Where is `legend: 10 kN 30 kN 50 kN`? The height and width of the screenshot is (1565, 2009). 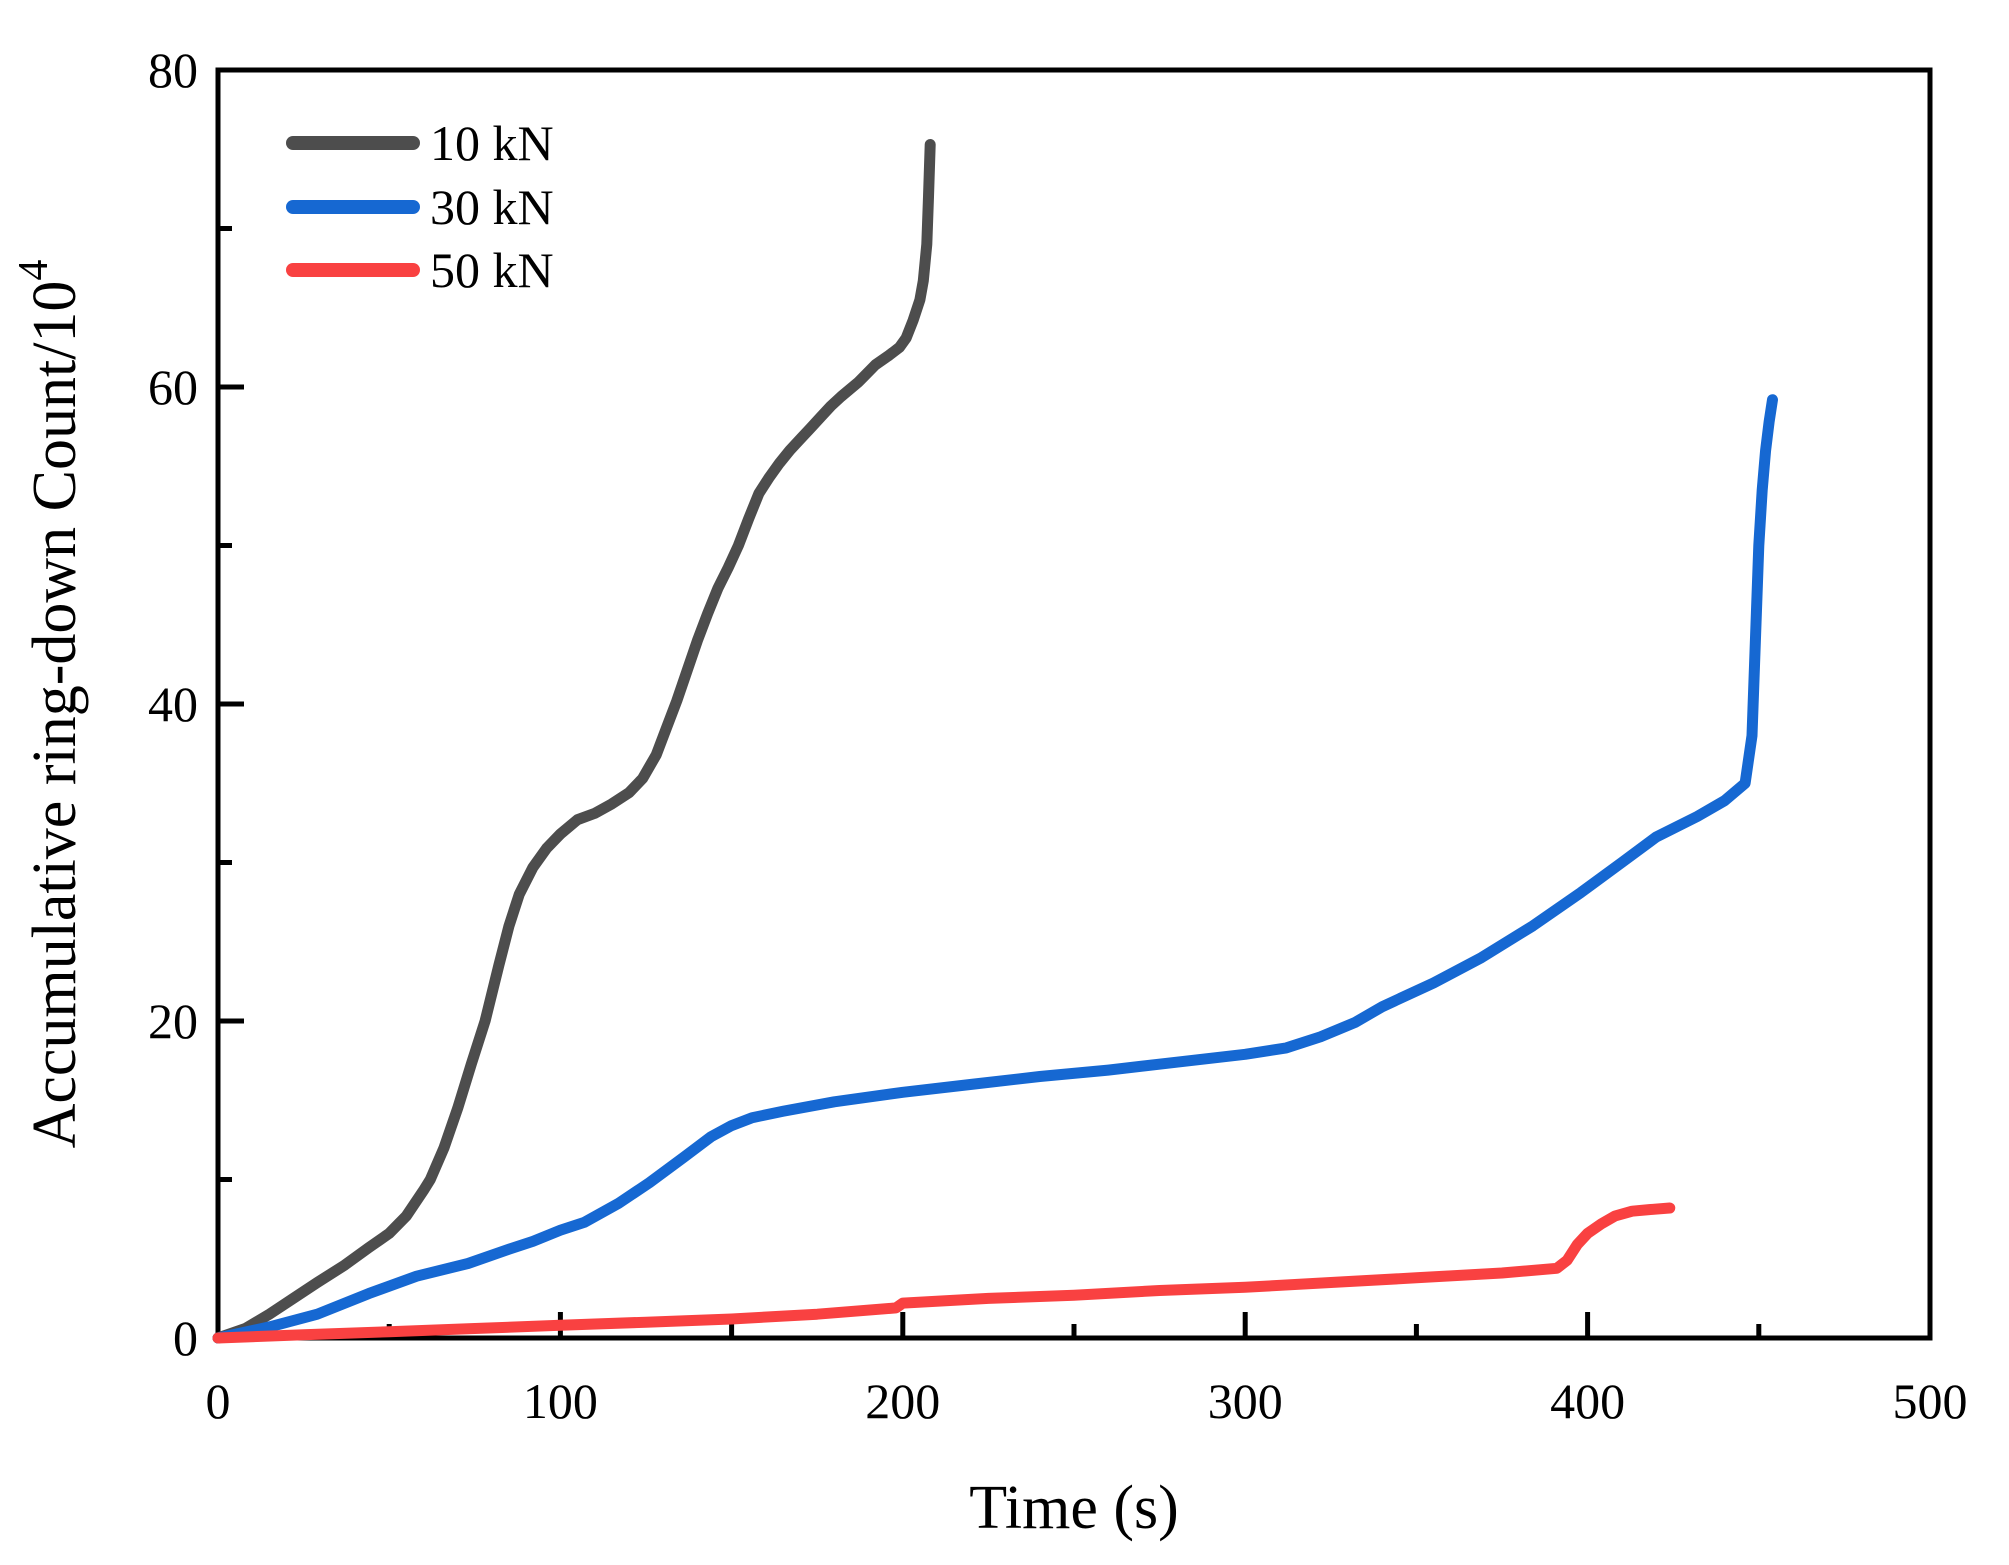
legend: 10 kN 30 kN 50 kN is located at coordinates (420, 206).